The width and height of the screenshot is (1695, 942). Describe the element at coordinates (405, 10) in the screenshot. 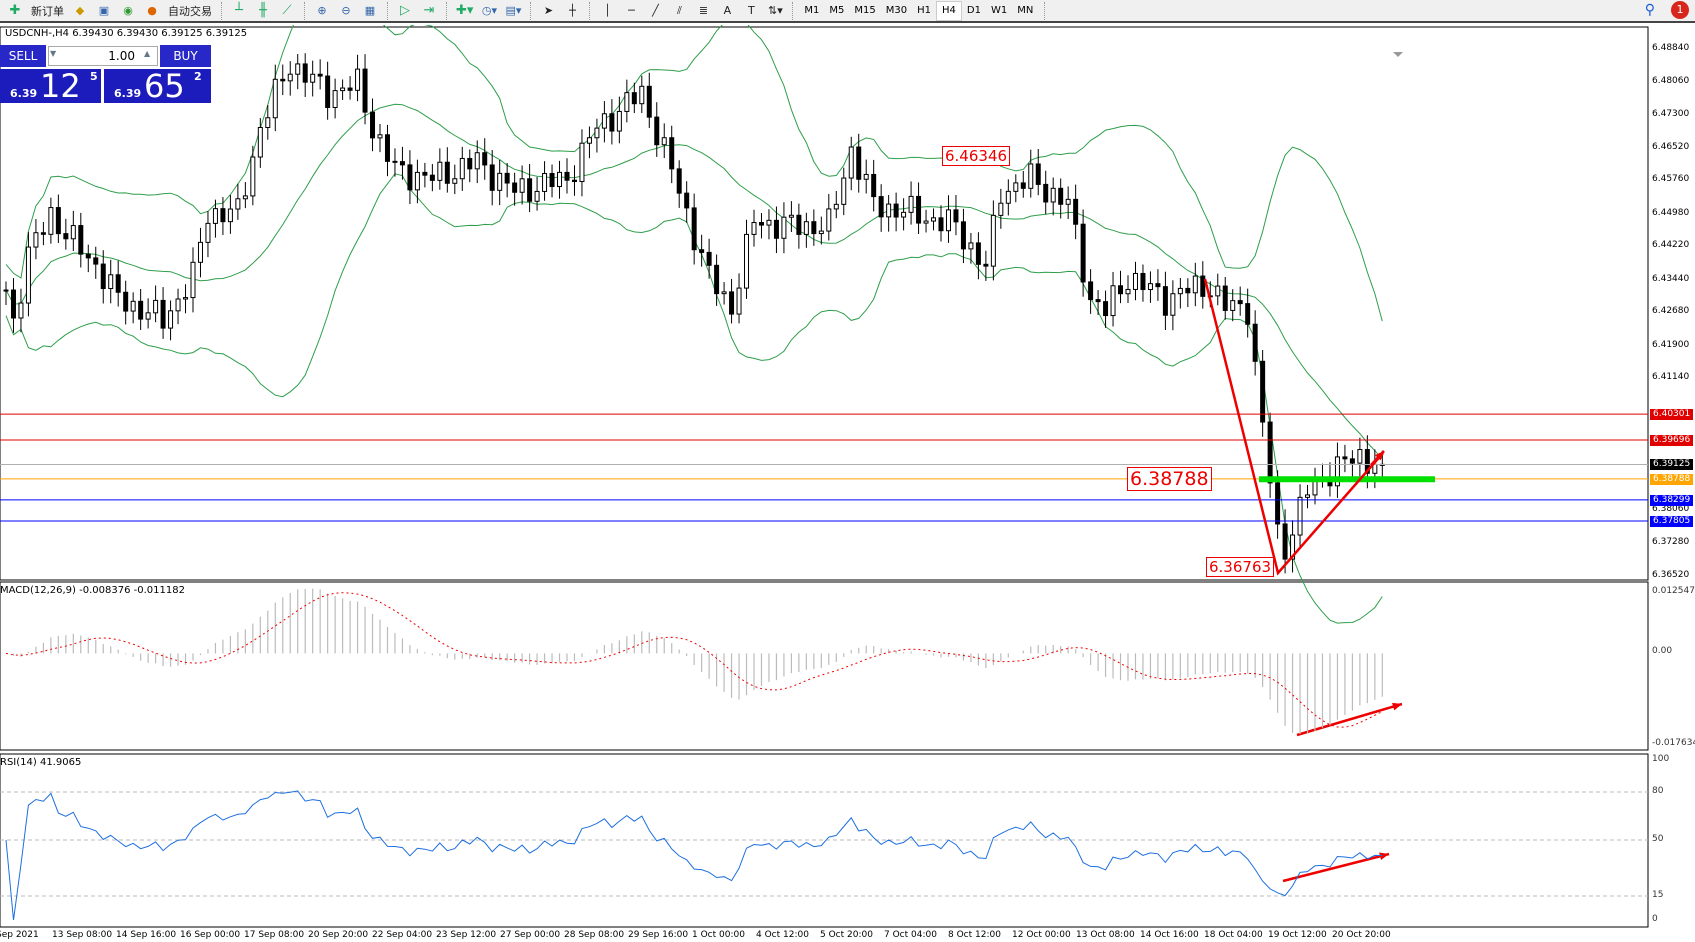

I see `autoscroll-icon: ▷` at that location.